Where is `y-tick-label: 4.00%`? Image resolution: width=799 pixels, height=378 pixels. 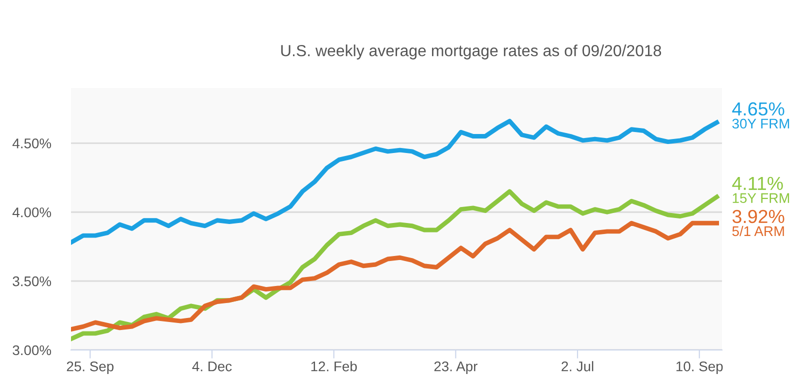 y-tick-label: 4.00% is located at coordinates (32, 212).